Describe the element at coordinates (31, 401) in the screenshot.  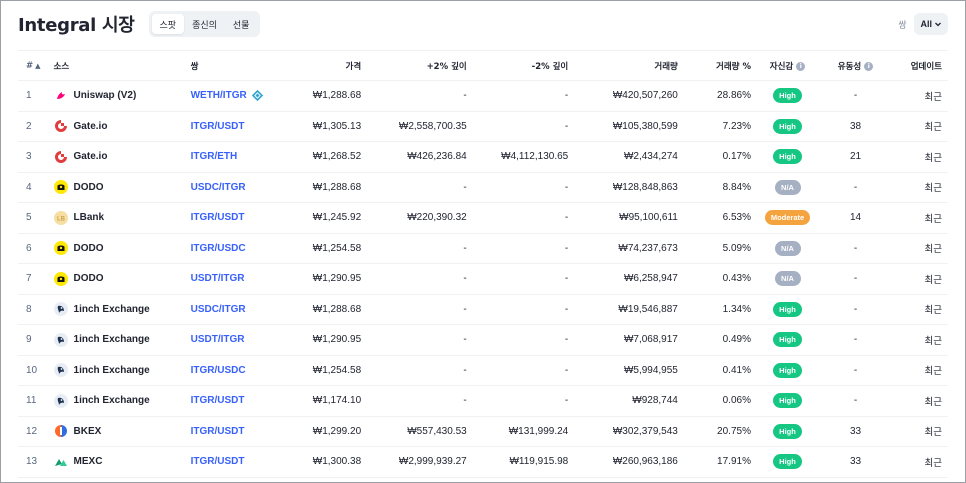
I see `row-index: 11` at that location.